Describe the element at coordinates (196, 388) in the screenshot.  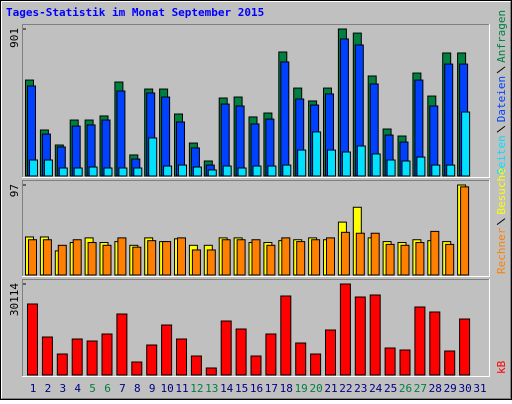
I see `x-tick-label: 12` at that location.